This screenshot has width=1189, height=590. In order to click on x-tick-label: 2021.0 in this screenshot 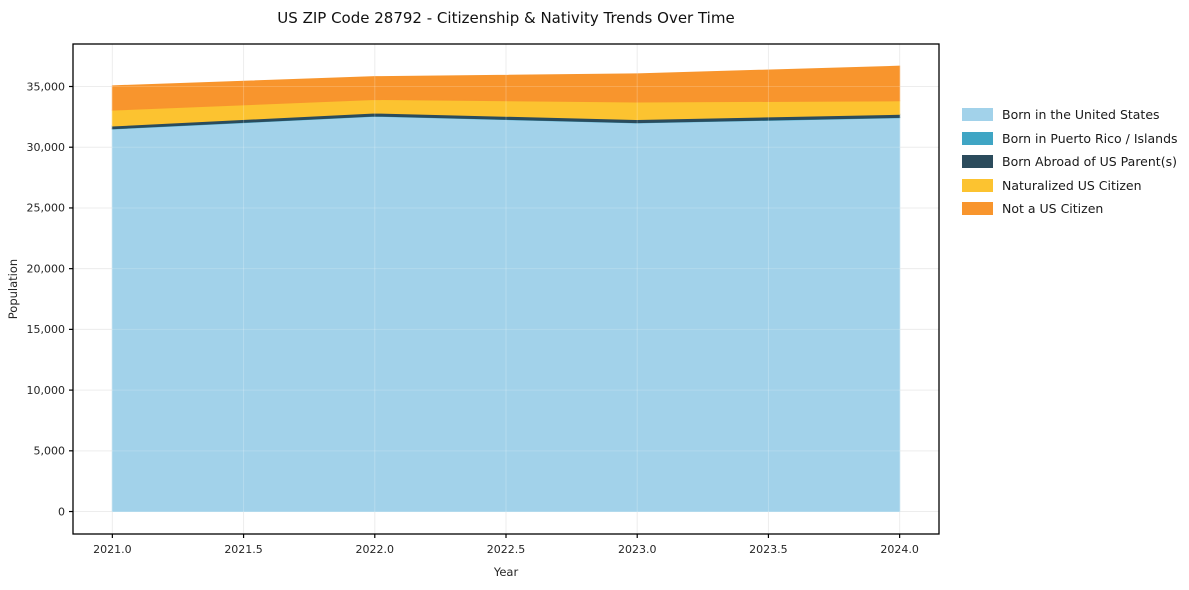, I will do `click(112, 549)`.